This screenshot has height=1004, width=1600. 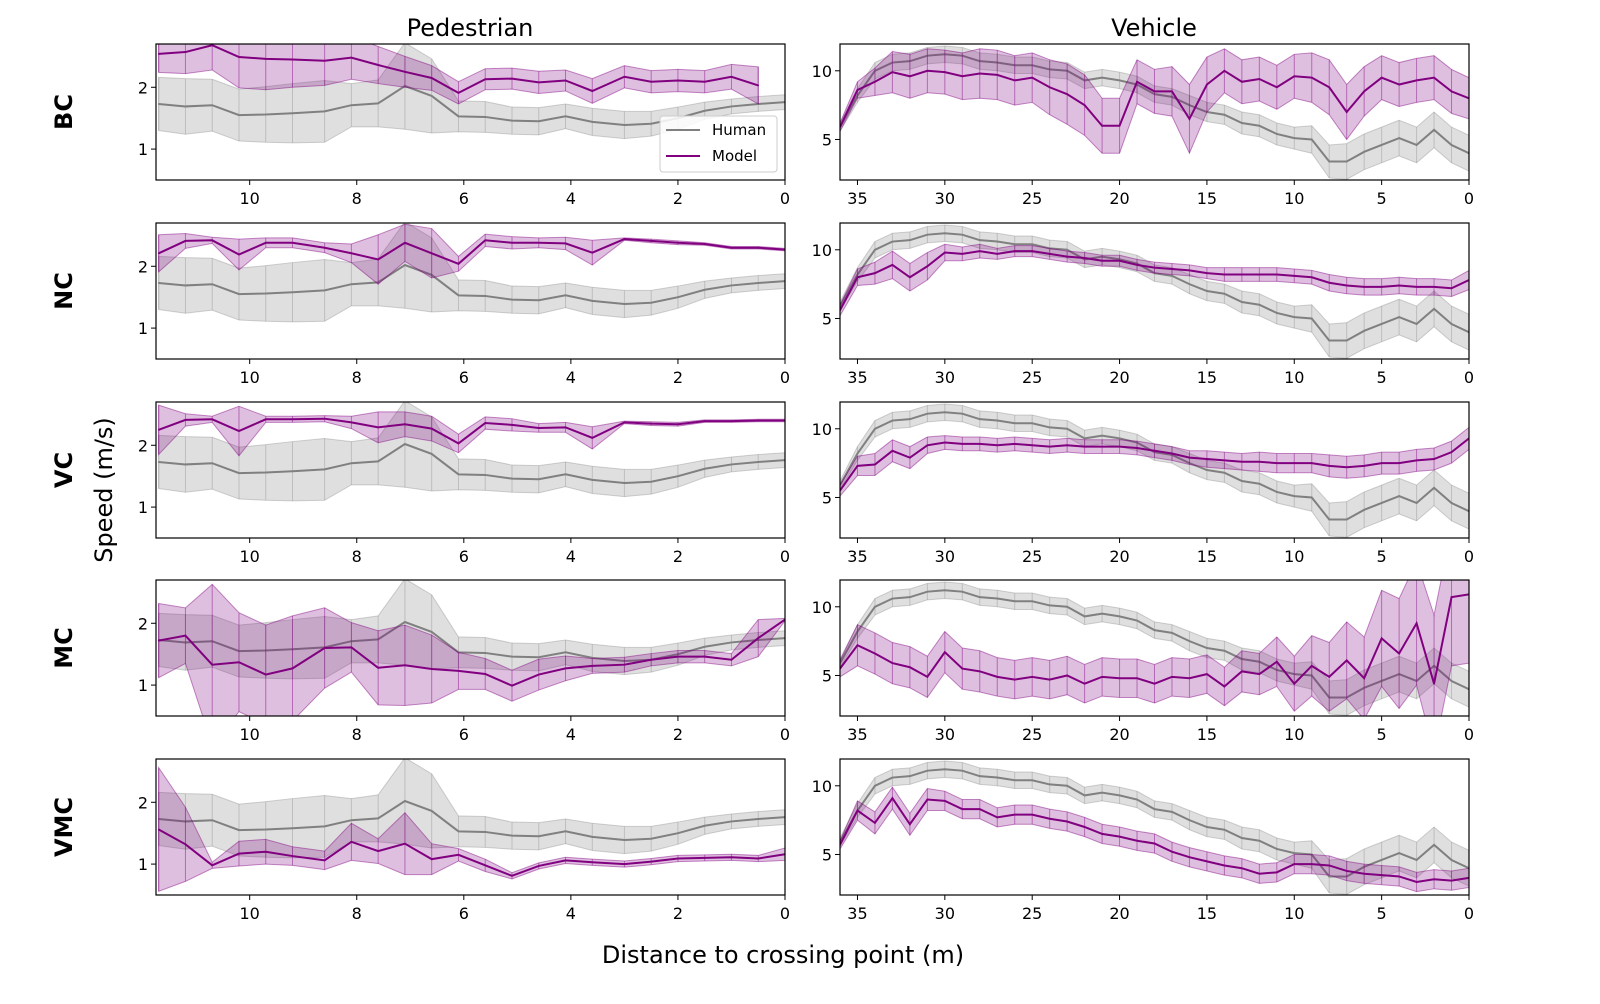 I want to click on row-label-vmc: VMC, so click(x=64, y=827).